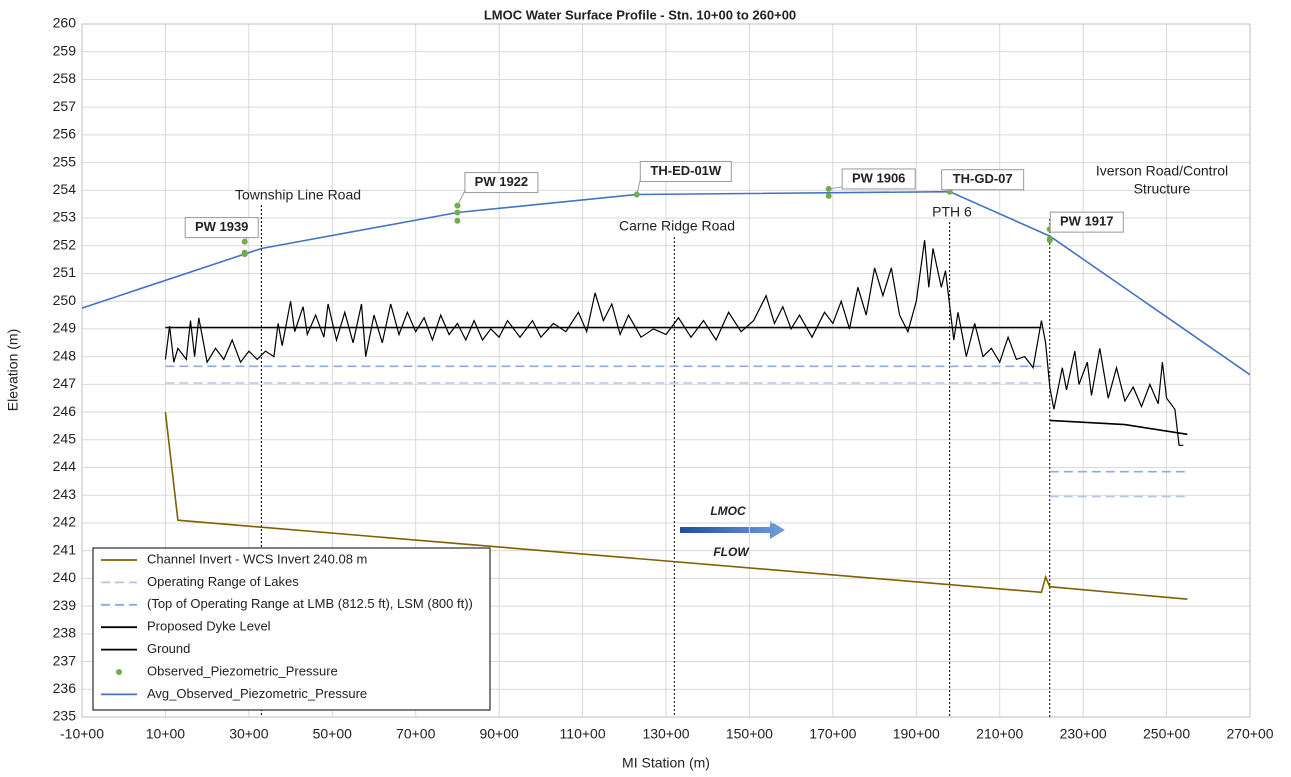 The image size is (1291, 777). What do you see at coordinates (65, 383) in the screenshot?
I see `y-tick-label: 247` at bounding box center [65, 383].